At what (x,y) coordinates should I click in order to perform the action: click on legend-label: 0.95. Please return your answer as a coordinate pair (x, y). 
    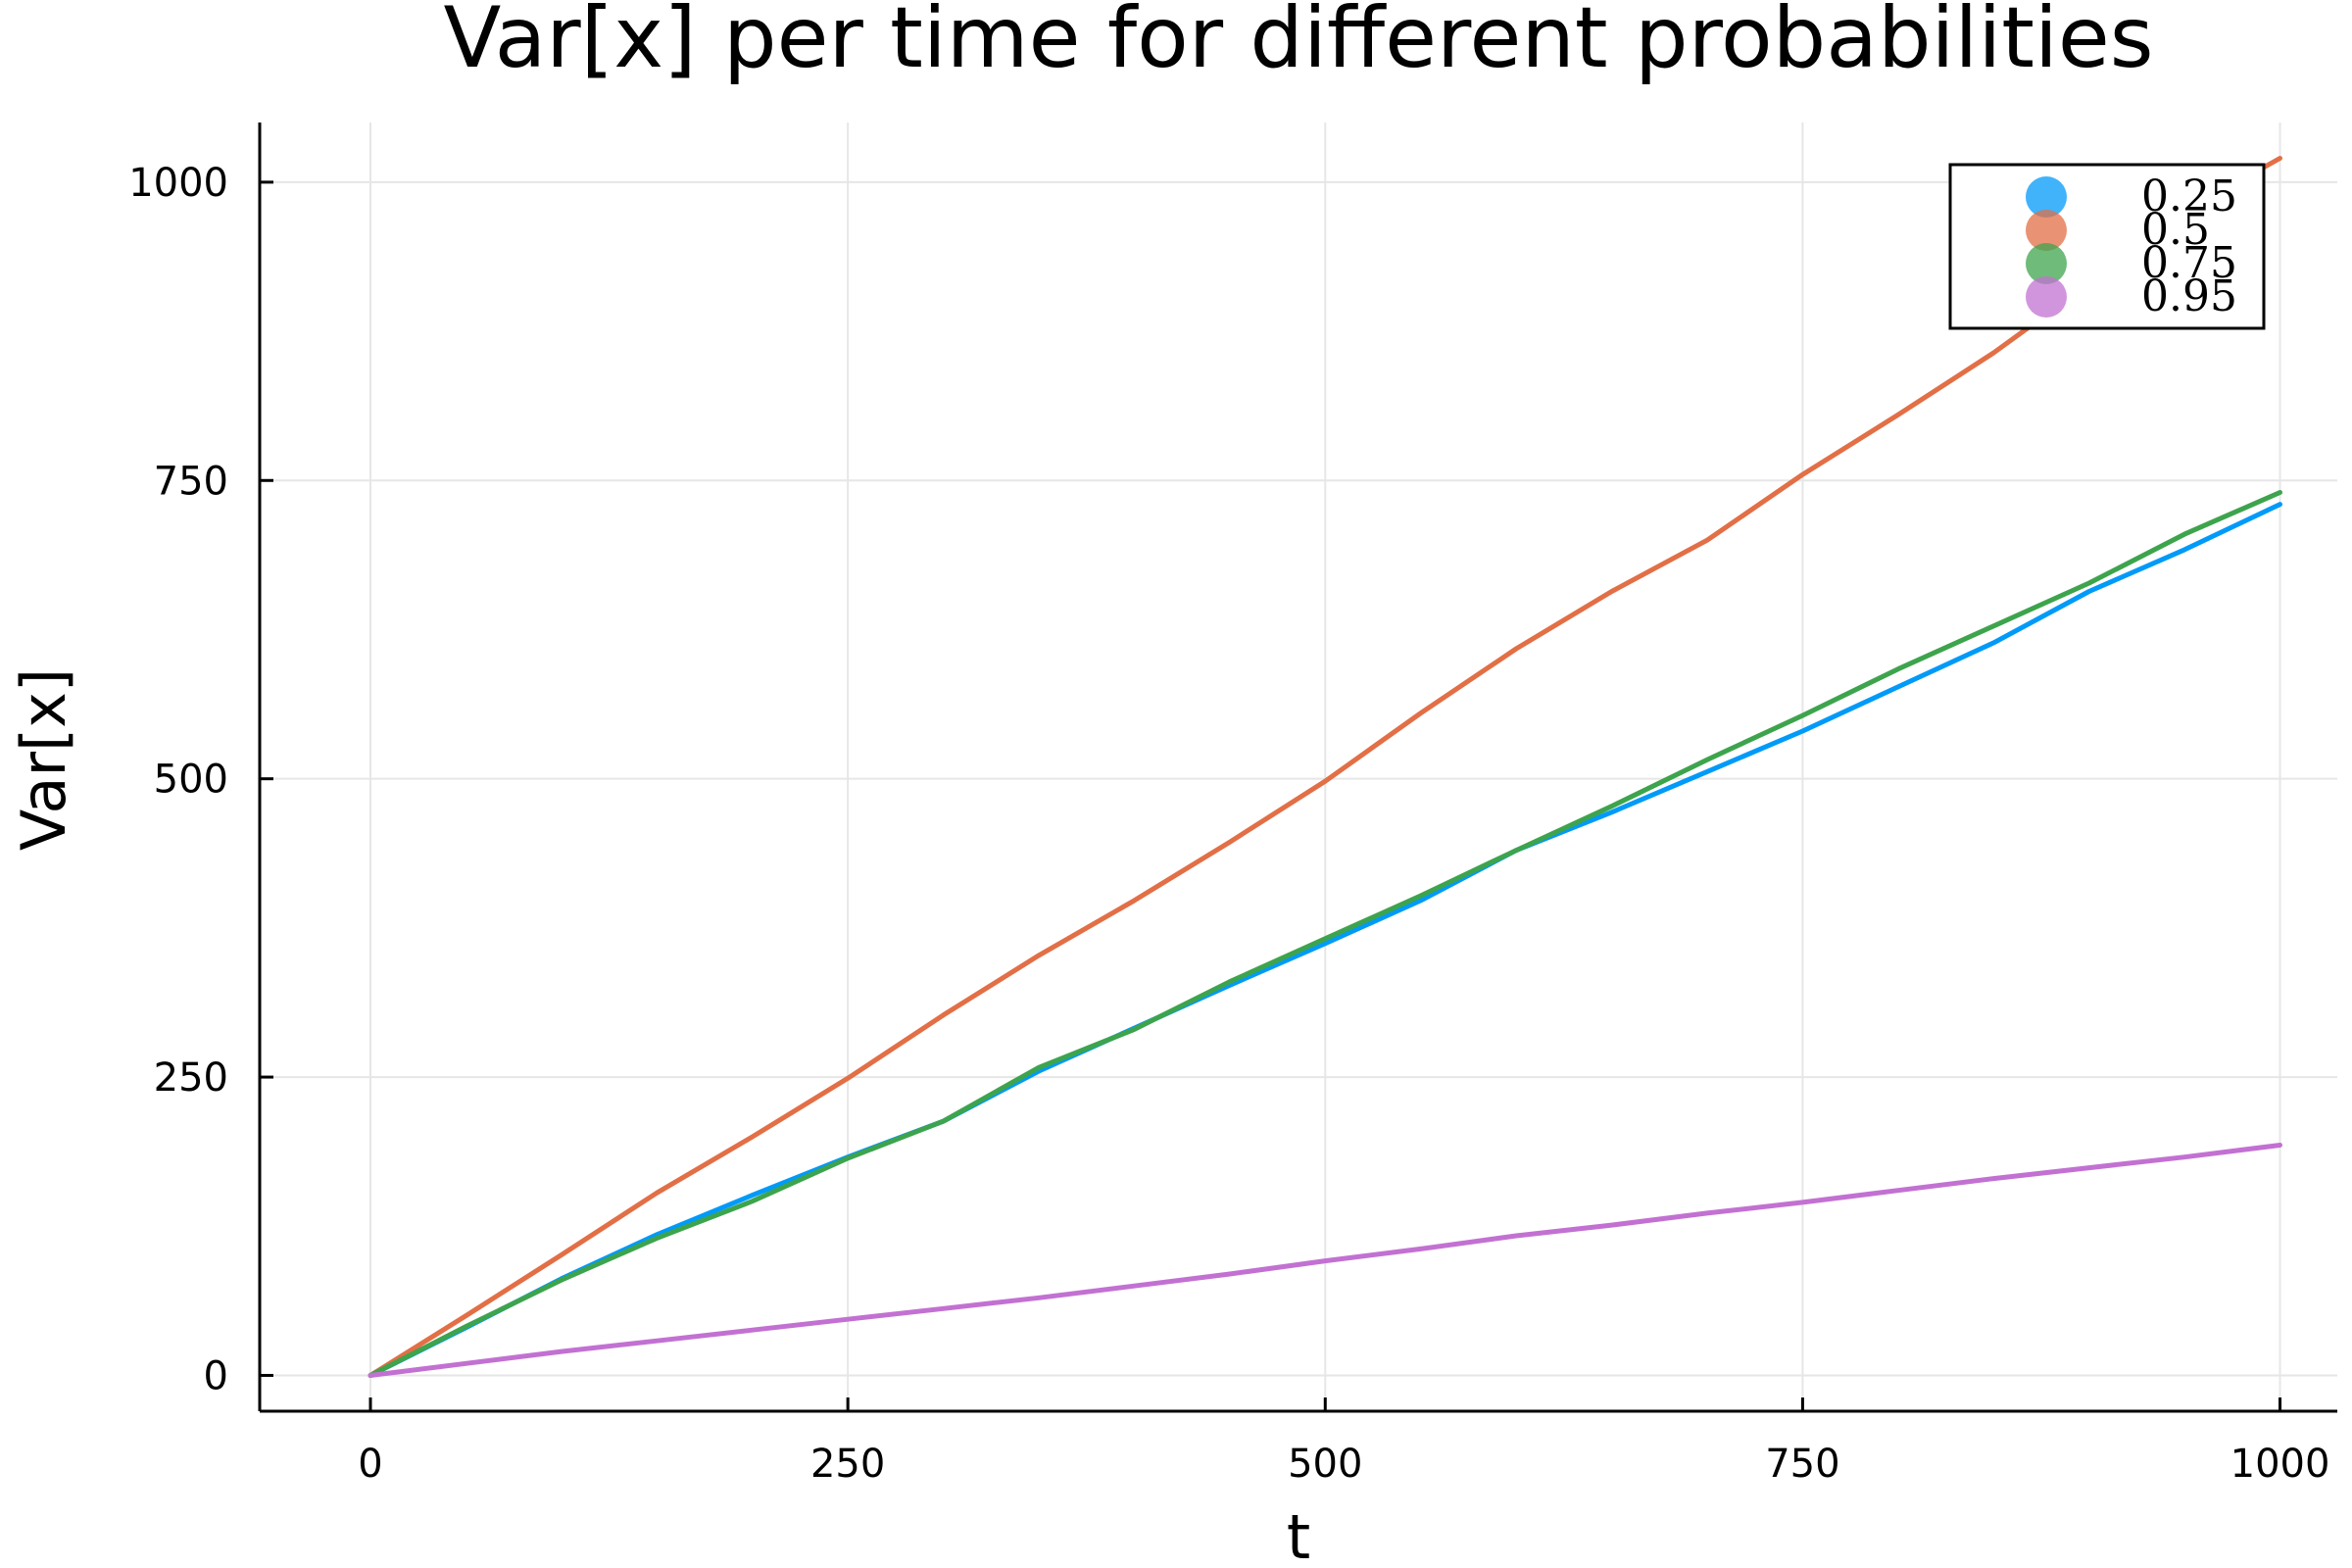
    Looking at the image, I should click on (2189, 296).